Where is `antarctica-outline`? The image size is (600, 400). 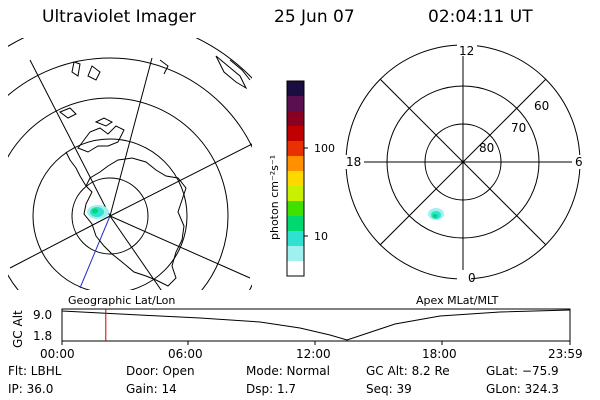 antarctica-outline is located at coordinates (135, 222).